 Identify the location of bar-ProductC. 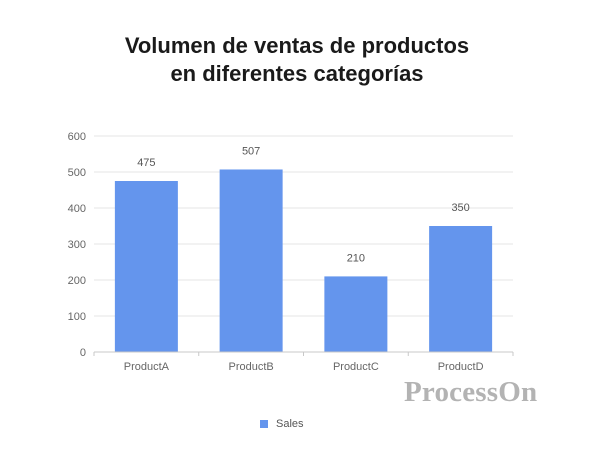
(356, 314).